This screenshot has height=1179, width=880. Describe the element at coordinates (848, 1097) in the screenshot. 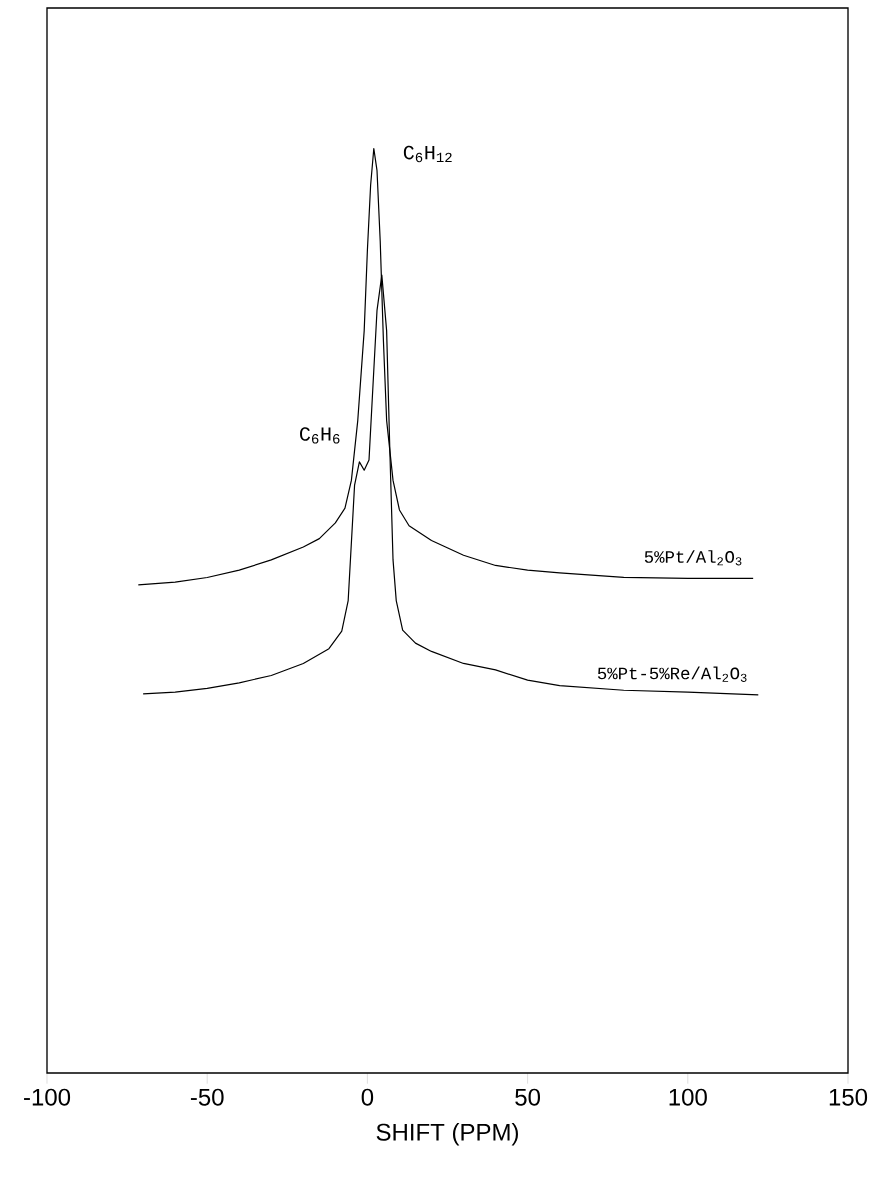

I see `x-tick-label: 150` at that location.